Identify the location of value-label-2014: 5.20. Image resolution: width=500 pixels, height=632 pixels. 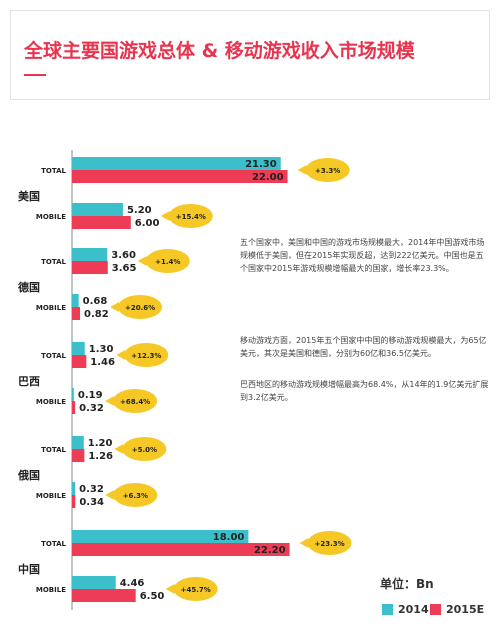
(139, 210).